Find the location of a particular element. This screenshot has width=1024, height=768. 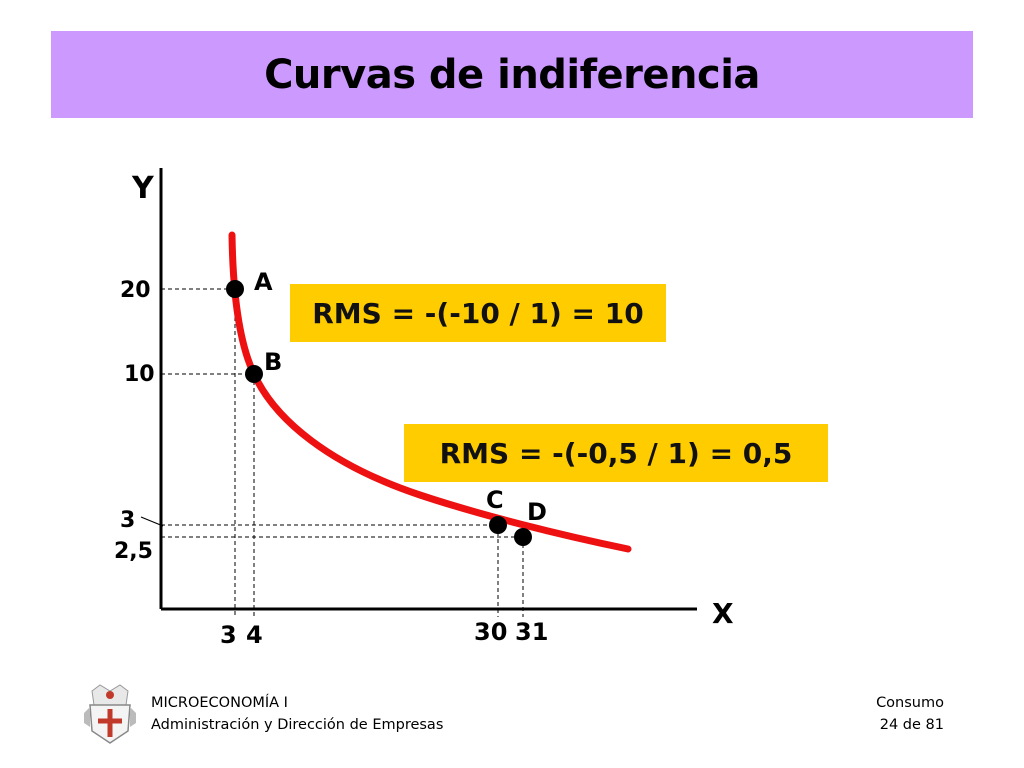

title-bar: Curvas de indiferencia is located at coordinates (512, 74).